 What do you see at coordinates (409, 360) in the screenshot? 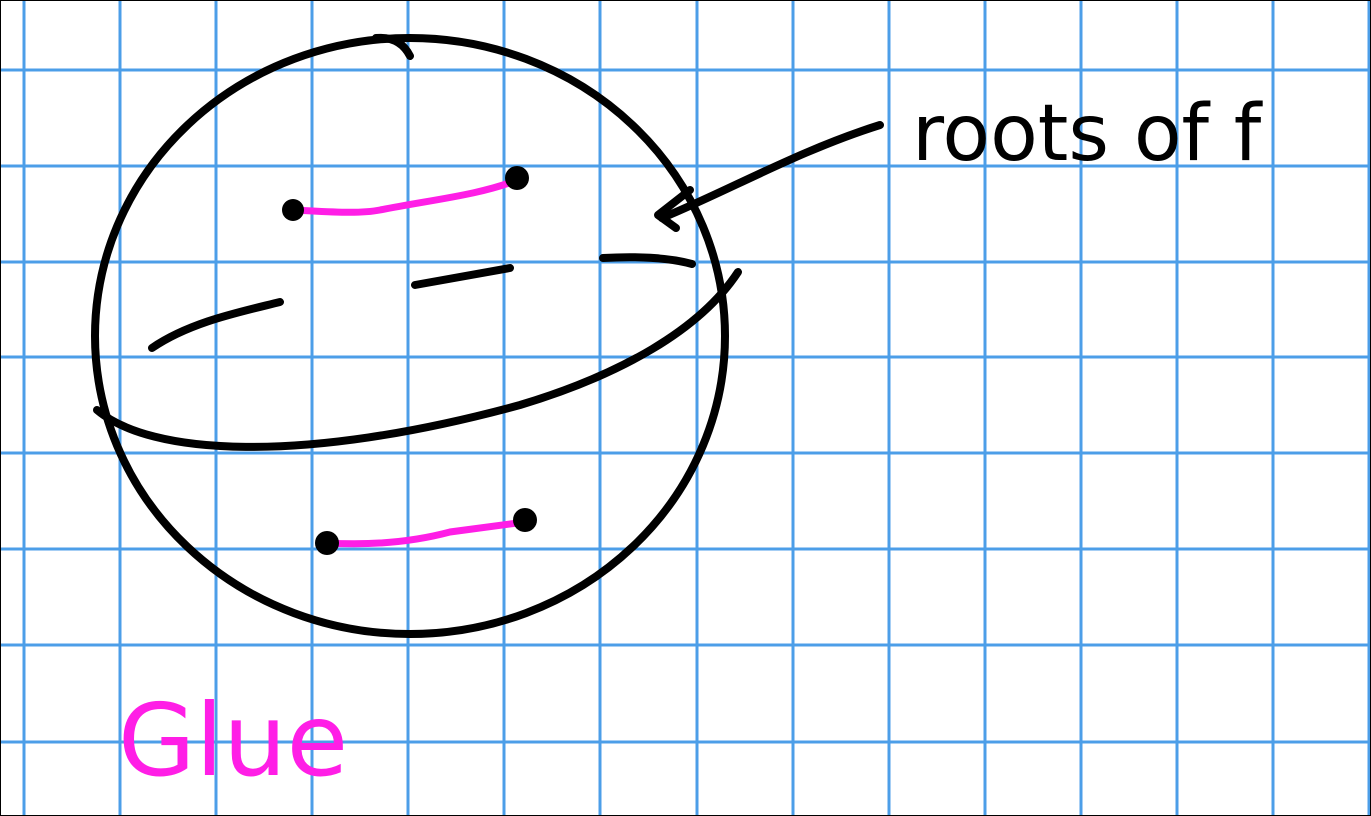
I see `glued-segments` at bounding box center [409, 360].